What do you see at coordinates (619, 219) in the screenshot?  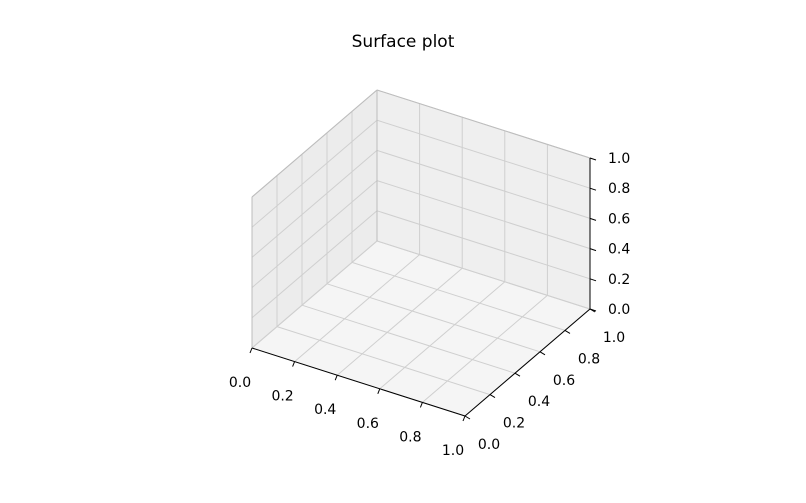 I see `z-tick-label: 0.6` at bounding box center [619, 219].